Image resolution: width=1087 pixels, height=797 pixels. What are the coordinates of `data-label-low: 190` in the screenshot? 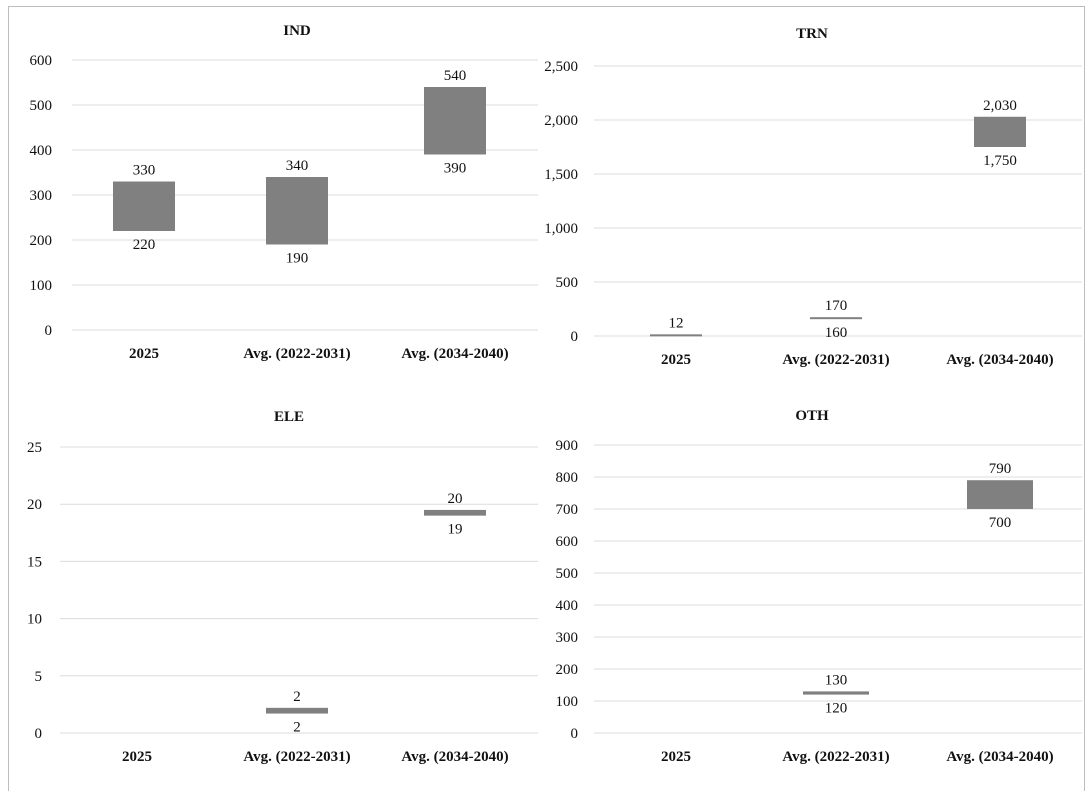 It's located at (297, 259).